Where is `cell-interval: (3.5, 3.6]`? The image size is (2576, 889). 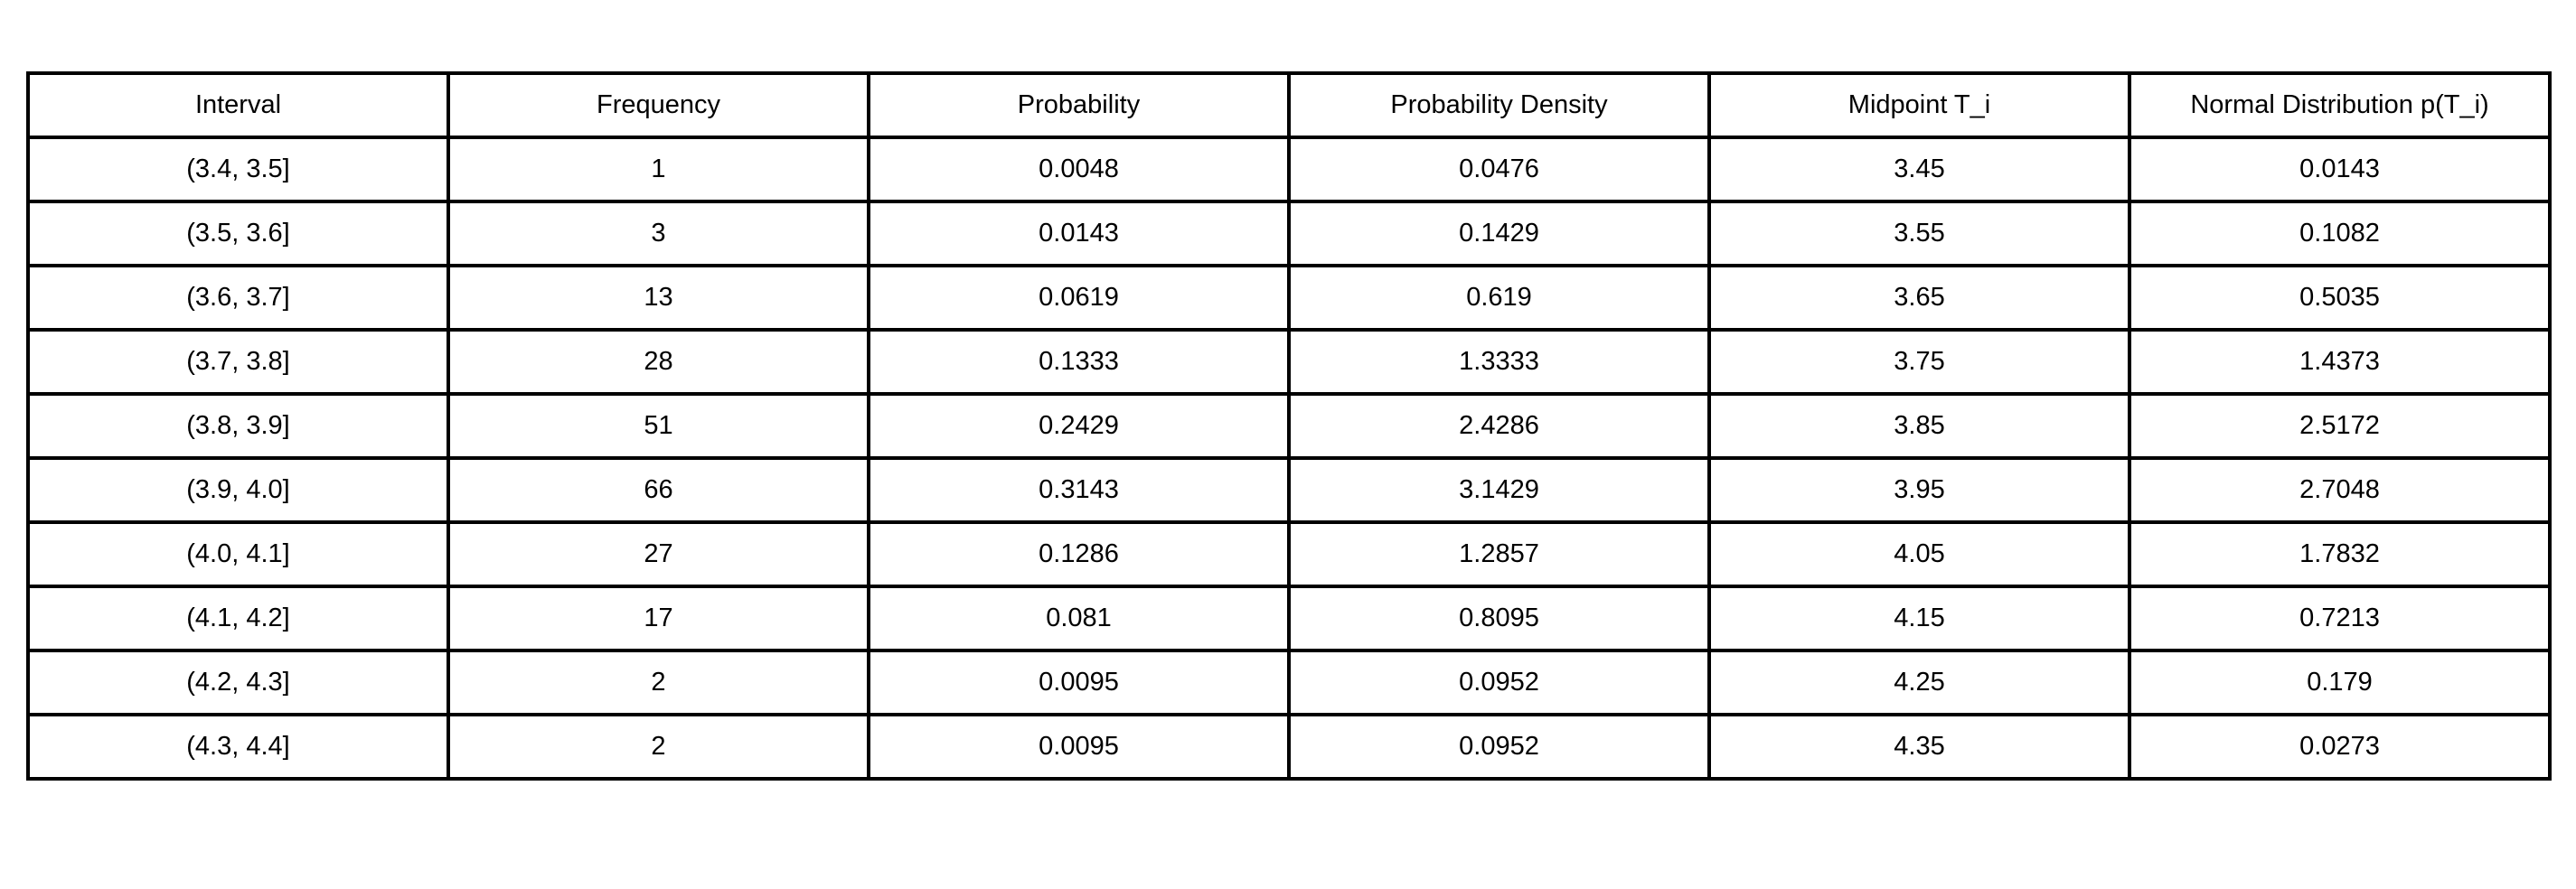 cell-interval: (3.5, 3.6] is located at coordinates (238, 233).